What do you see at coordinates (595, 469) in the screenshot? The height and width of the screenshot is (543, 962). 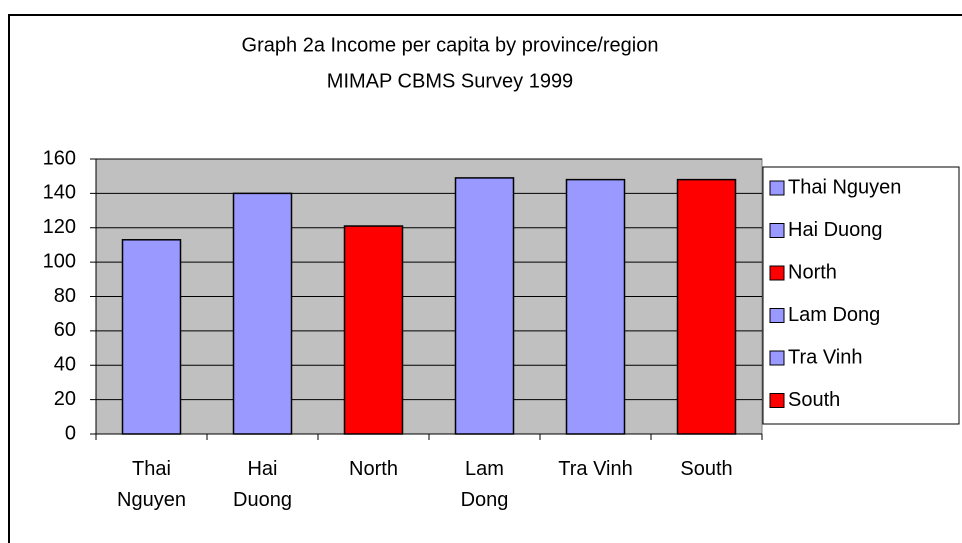 I see `x-tick-label: Tra Vinh` at bounding box center [595, 469].